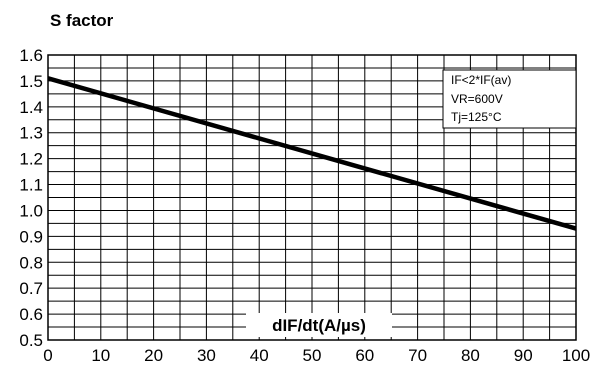 The height and width of the screenshot is (365, 605). What do you see at coordinates (31, 81) in the screenshot?
I see `y-tick-label: 1.5` at bounding box center [31, 81].